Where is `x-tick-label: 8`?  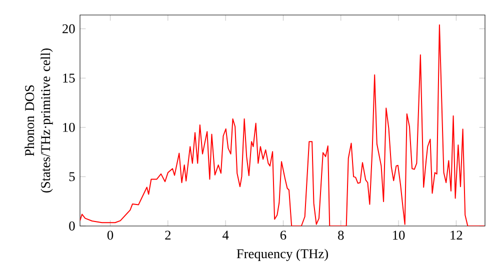
x-tick-label: 8 is located at coordinates (341, 235).